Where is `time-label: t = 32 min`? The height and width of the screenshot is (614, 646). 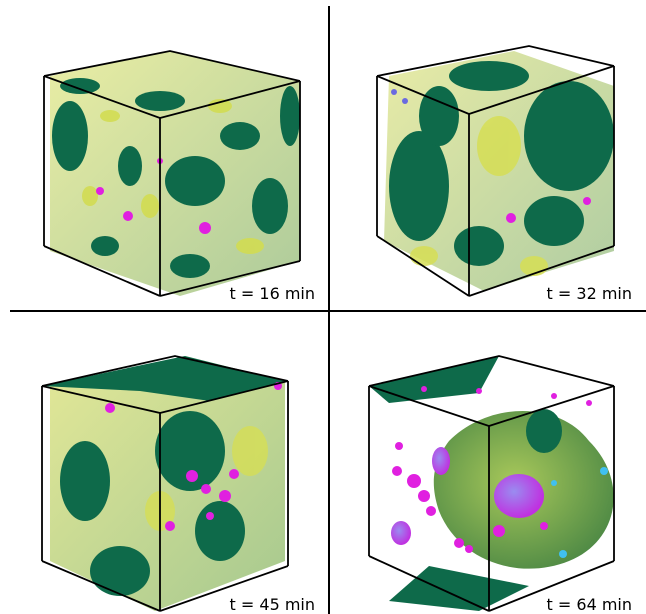 time-label: t = 32 min is located at coordinates (589, 293).